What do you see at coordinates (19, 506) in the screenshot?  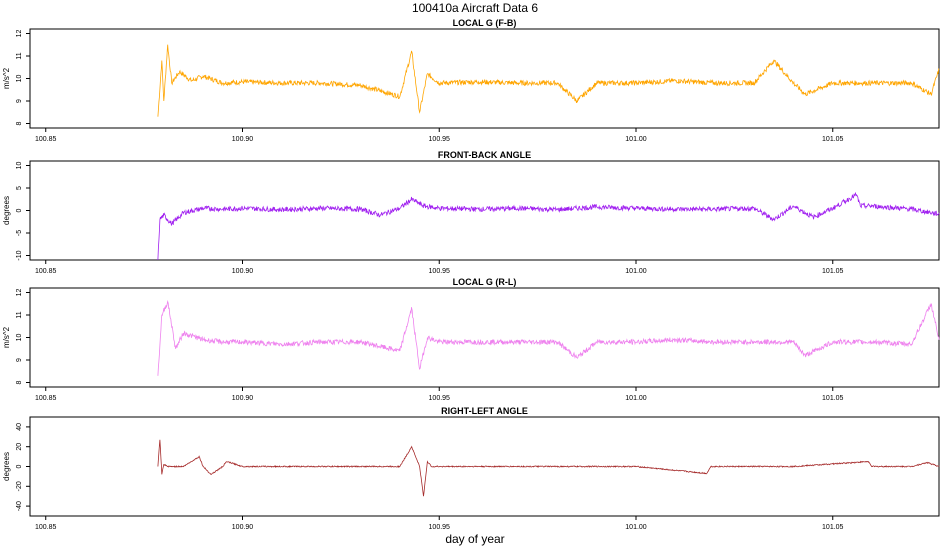 I see `y-tick-label: -40` at bounding box center [19, 506].